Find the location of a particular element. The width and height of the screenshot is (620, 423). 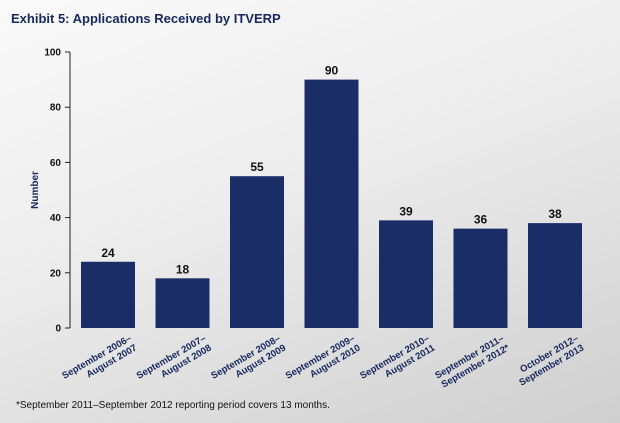

data-label: 36 is located at coordinates (481, 220).